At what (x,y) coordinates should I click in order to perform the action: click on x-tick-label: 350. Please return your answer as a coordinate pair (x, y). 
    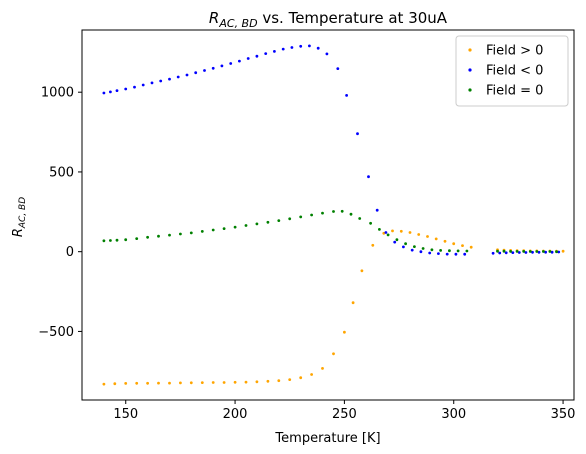
    Looking at the image, I should click on (563, 414).